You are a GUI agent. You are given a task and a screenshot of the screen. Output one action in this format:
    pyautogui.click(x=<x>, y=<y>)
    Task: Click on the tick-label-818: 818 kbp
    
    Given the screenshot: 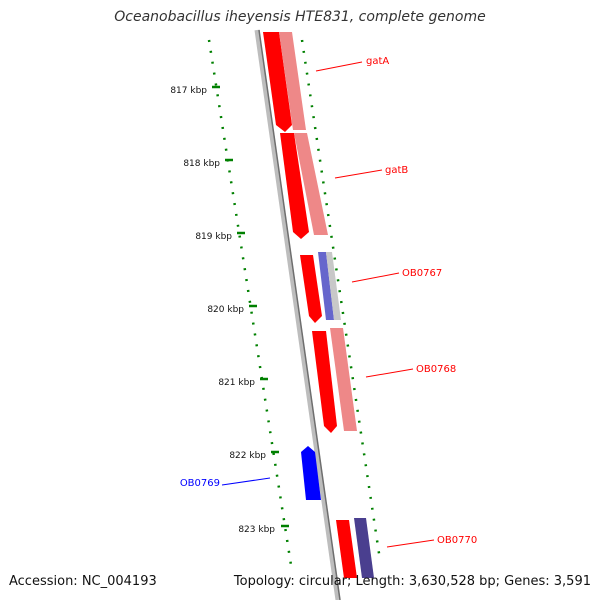 What is the action you would take?
    pyautogui.click(x=201, y=164)
    